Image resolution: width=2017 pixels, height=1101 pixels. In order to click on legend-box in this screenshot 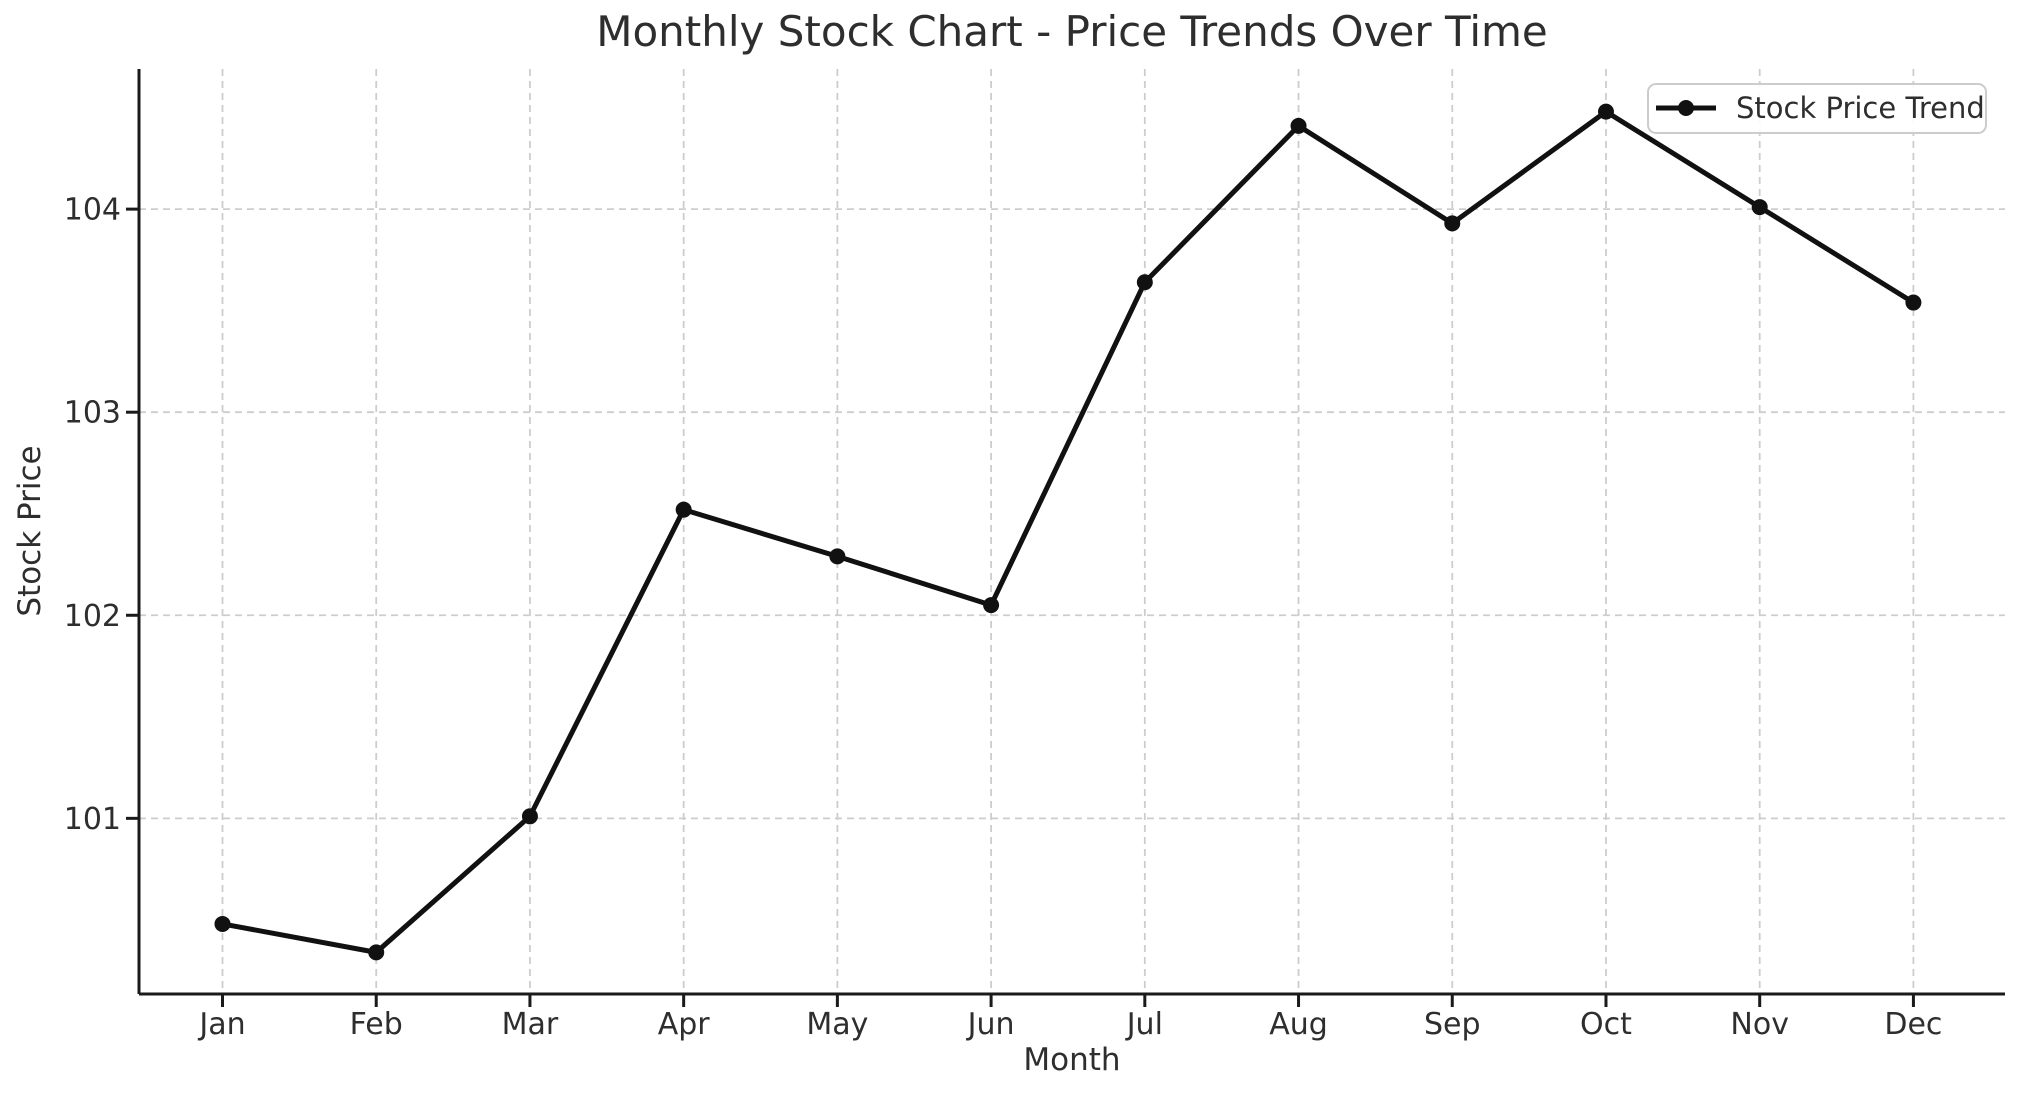, I will do `click(1817, 108)`.